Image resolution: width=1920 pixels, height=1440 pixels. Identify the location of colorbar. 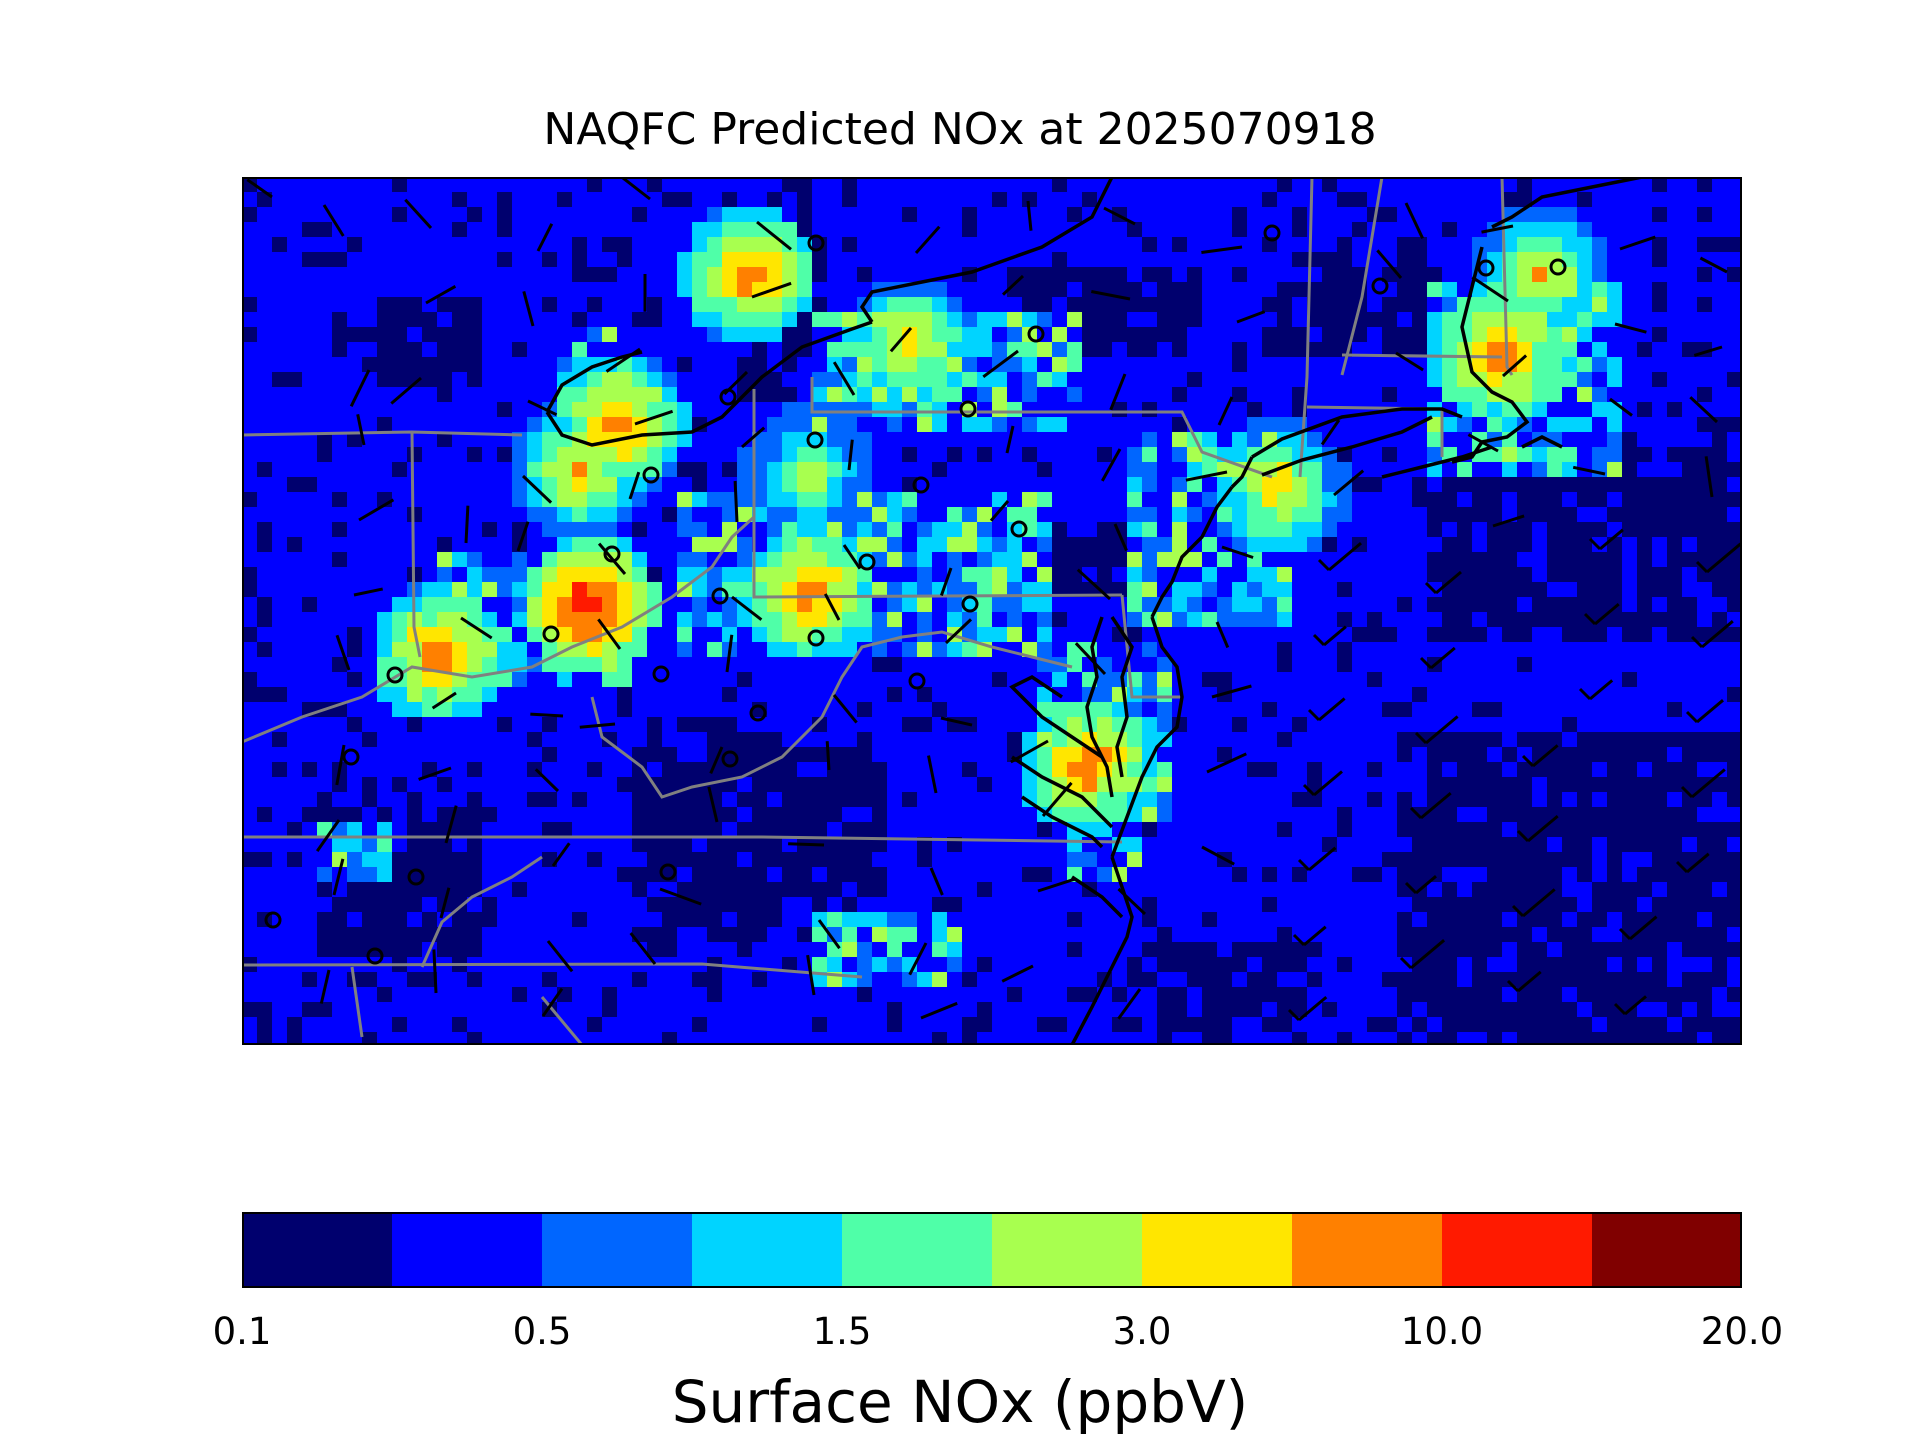
(992, 1250).